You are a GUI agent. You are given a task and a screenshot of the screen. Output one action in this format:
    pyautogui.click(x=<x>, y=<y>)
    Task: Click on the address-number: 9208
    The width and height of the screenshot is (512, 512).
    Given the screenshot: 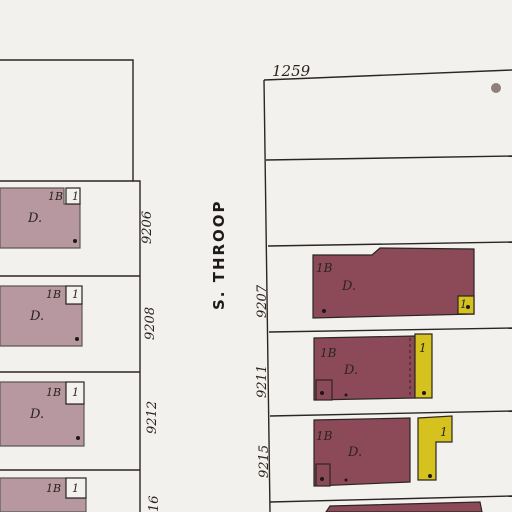 What is the action you would take?
    pyautogui.click(x=150, y=323)
    